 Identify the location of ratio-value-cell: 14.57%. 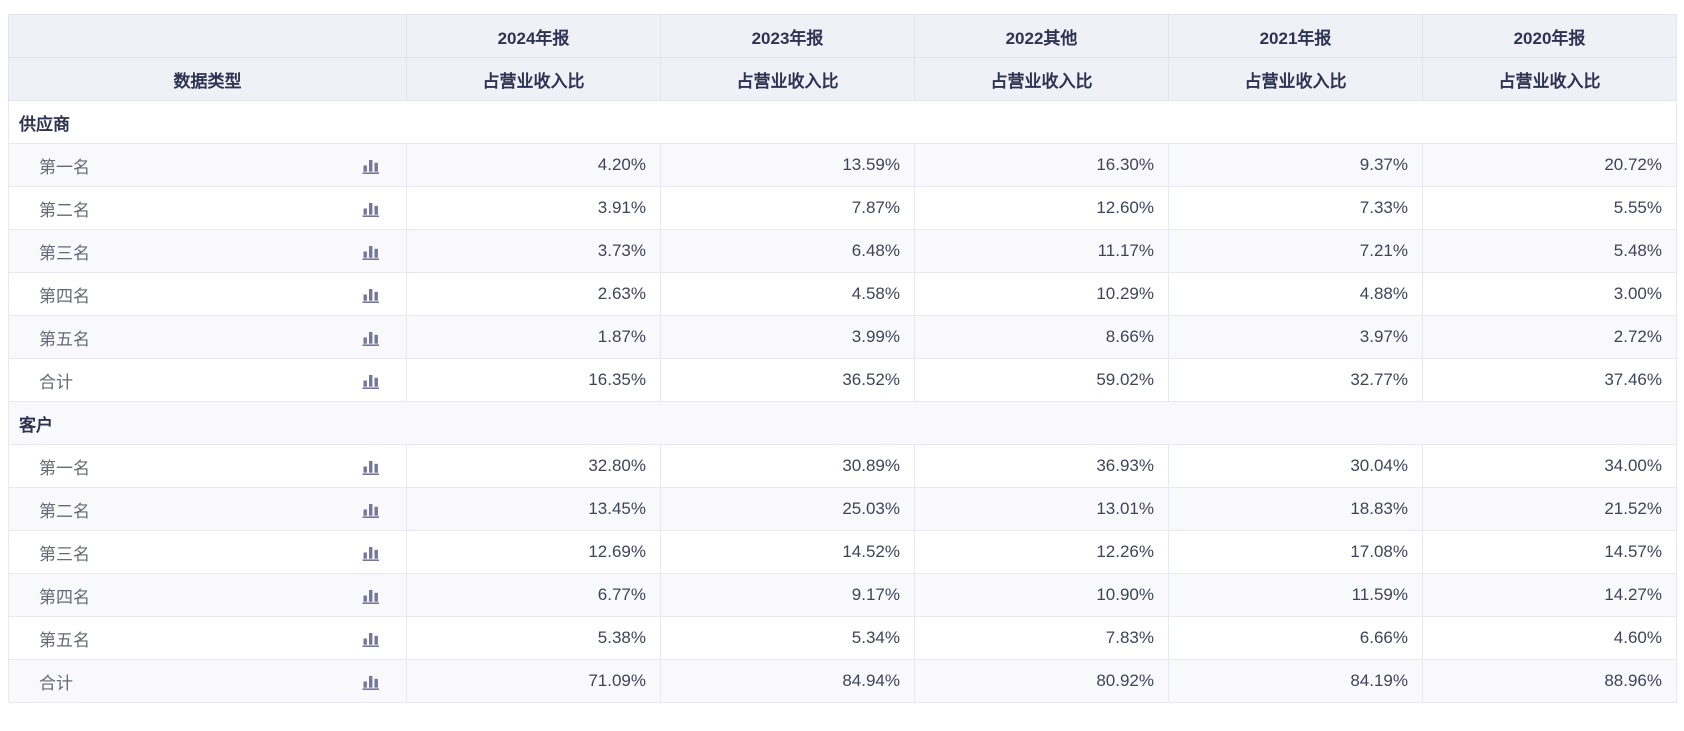
(1549, 552).